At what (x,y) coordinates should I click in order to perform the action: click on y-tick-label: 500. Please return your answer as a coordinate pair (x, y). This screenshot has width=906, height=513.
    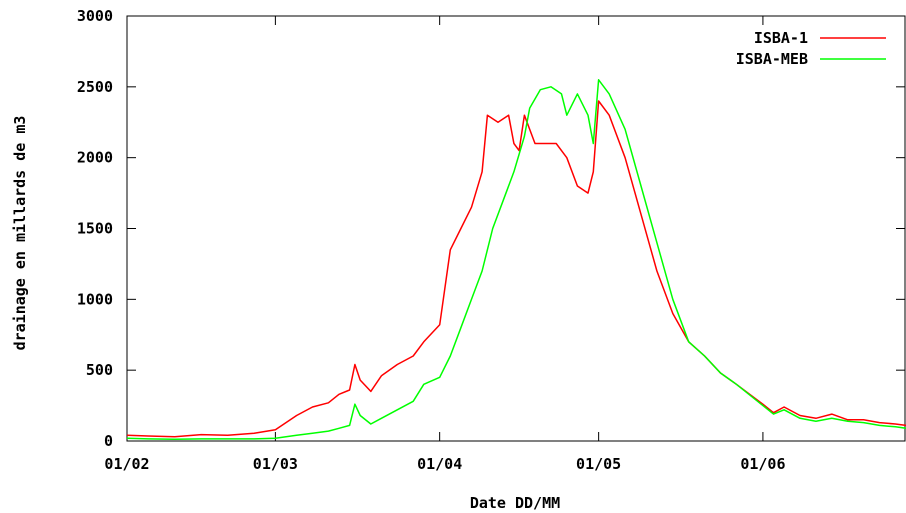
    Looking at the image, I should click on (99, 370).